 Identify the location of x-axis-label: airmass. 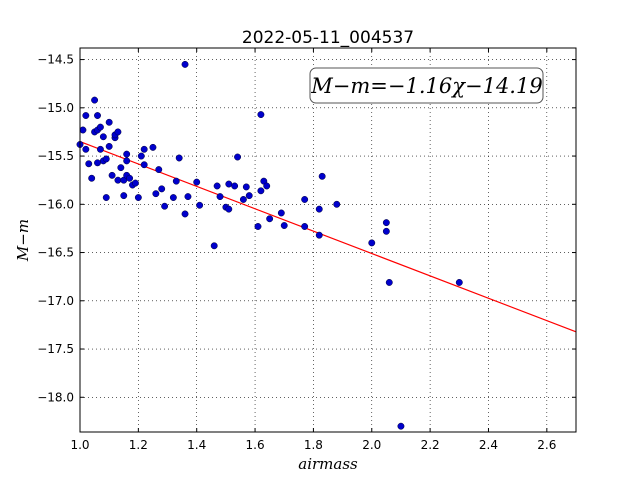
(328, 464).